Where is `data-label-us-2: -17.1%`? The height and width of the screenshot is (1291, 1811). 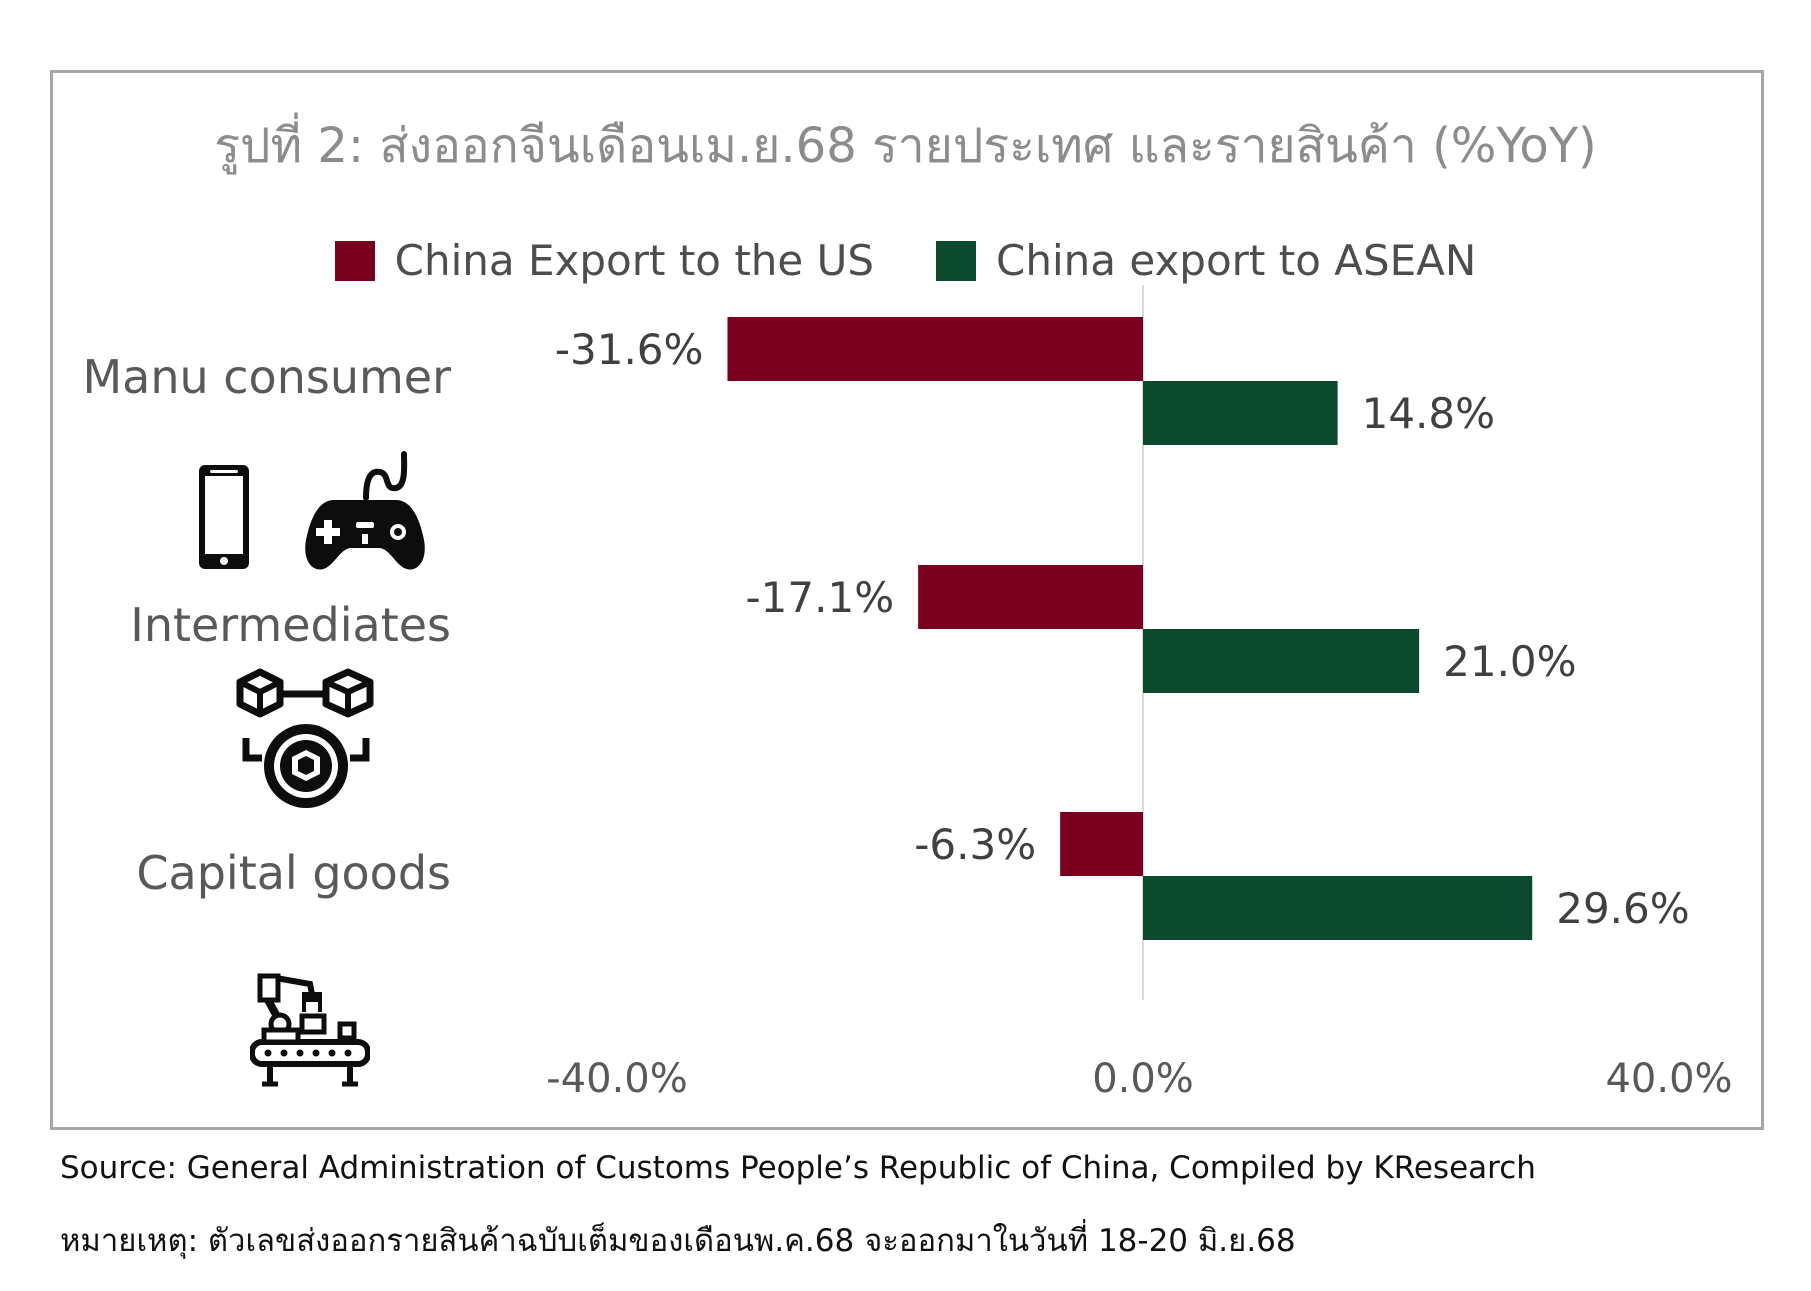 data-label-us-2: -17.1% is located at coordinates (820, 597).